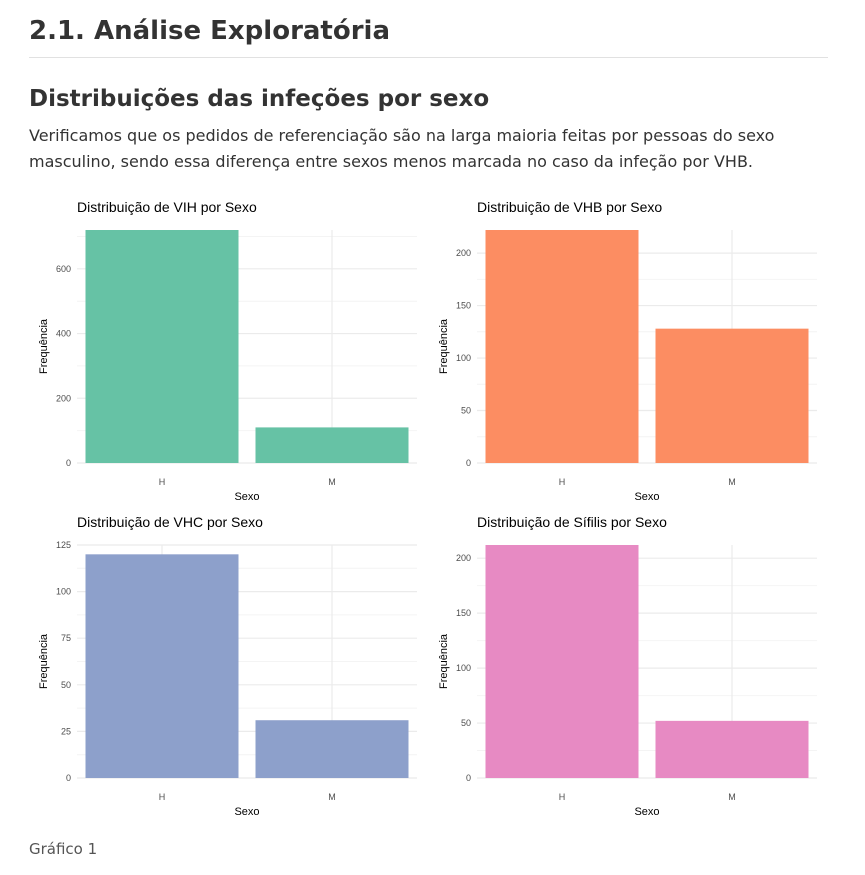 This screenshot has height=875, width=865. What do you see at coordinates (170, 522) in the screenshot?
I see `chart-title: Distribuição de VHC por Sexo` at bounding box center [170, 522].